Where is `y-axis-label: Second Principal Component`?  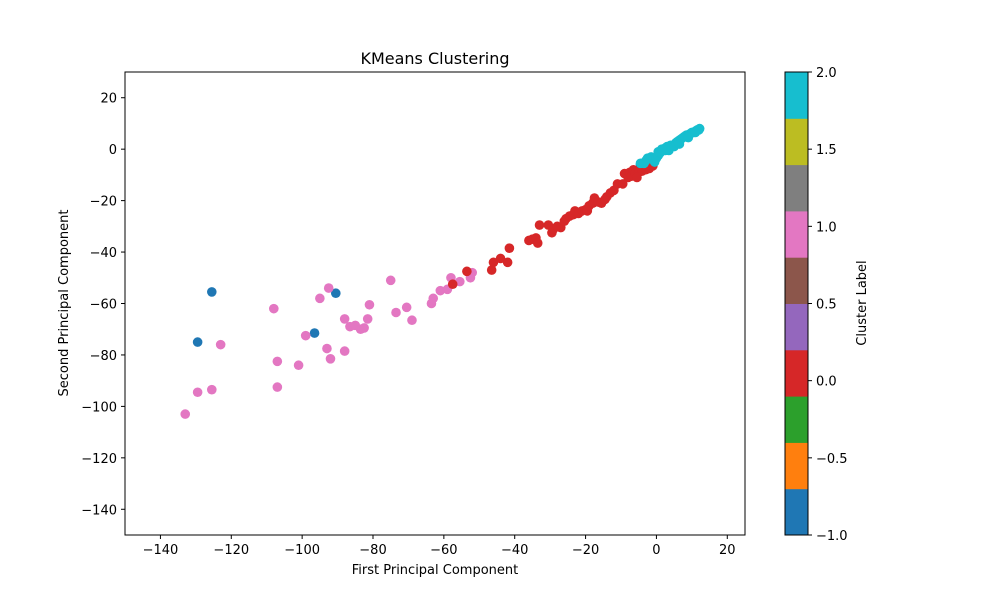
y-axis-label: Second Principal Component is located at coordinates (64, 303).